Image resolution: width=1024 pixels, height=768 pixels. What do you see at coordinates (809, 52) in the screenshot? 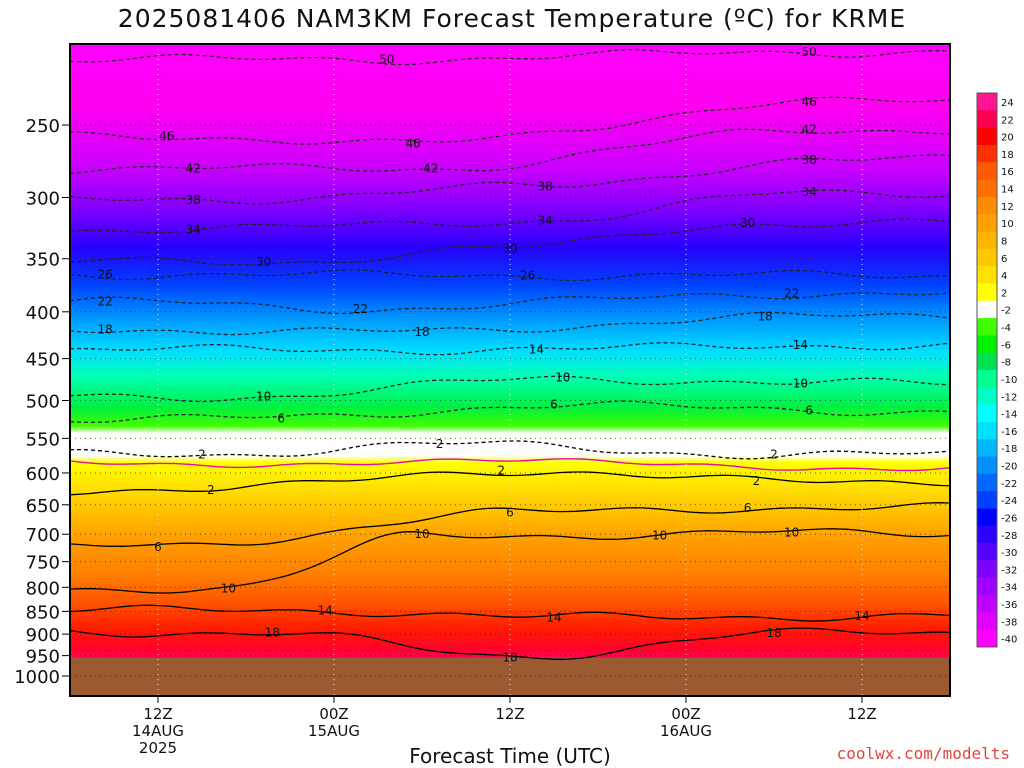
I see `contour-label: 50` at bounding box center [809, 52].